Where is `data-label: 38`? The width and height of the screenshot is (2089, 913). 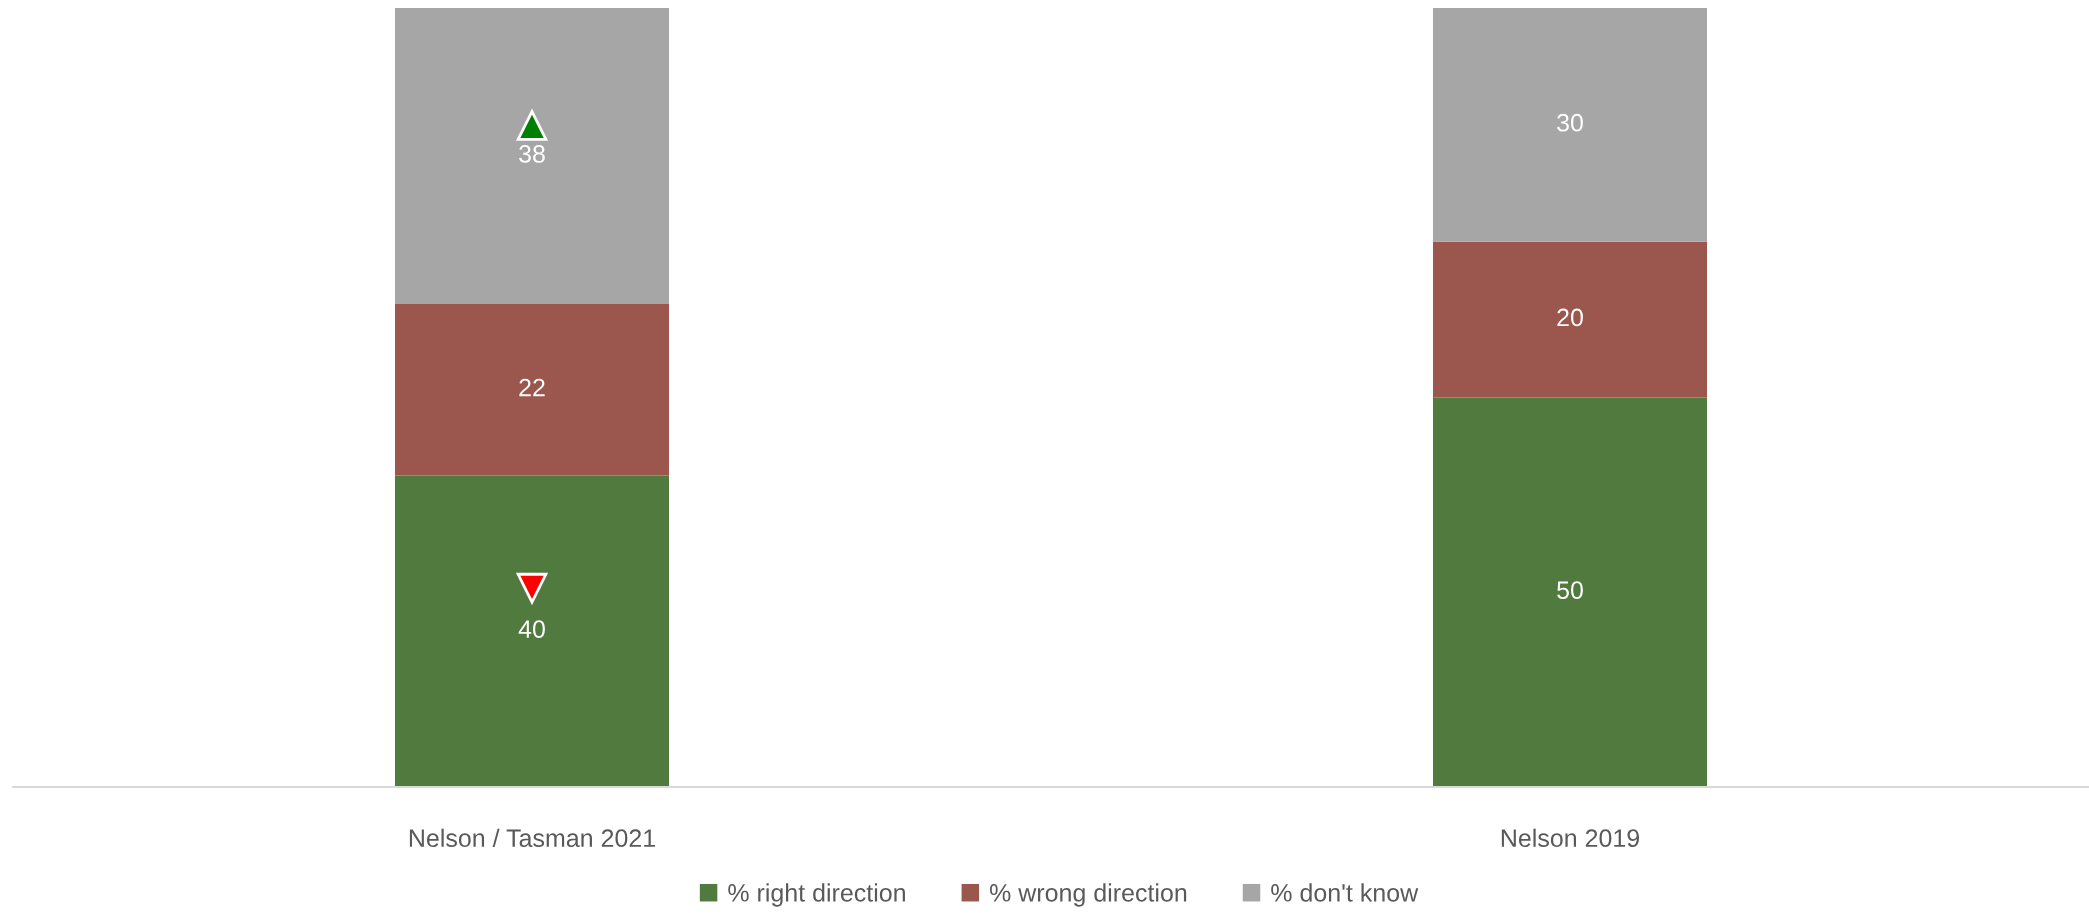
data-label: 38 is located at coordinates (532, 154).